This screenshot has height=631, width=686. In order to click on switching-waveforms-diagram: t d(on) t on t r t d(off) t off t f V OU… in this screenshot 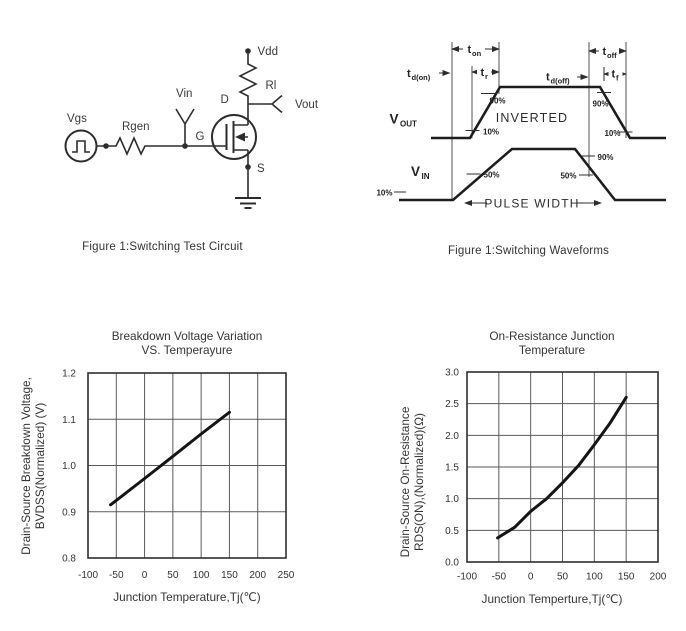, I will do `click(521, 126)`.